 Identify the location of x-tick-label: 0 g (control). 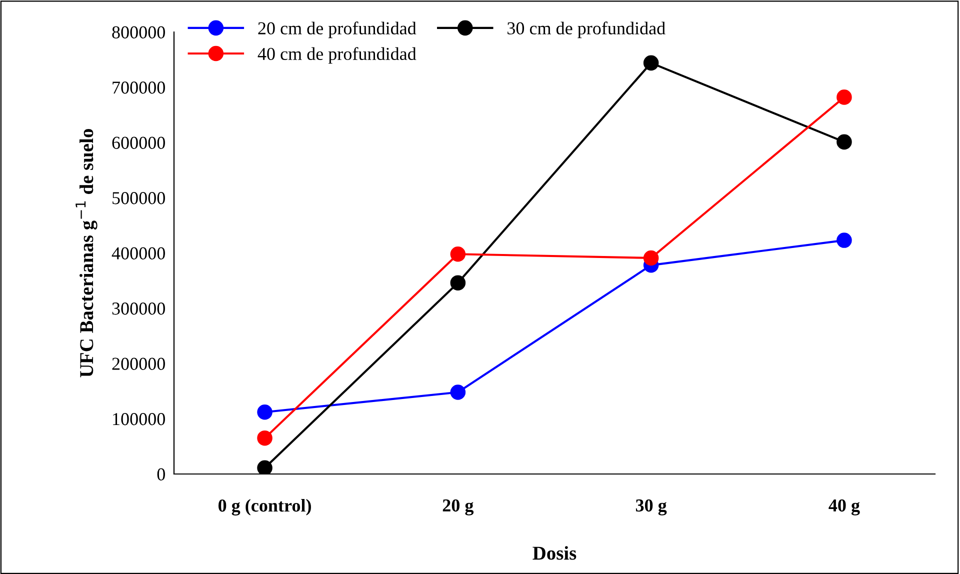
(264, 507).